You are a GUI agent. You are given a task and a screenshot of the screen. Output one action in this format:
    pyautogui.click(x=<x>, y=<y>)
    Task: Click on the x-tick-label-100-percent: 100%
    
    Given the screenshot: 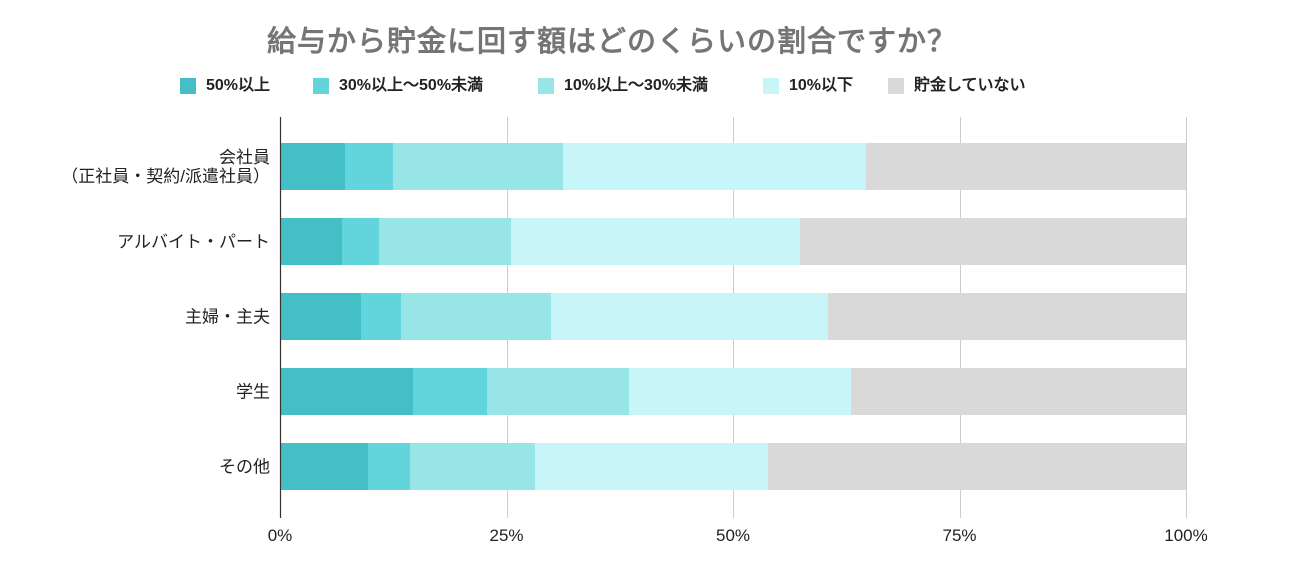 What is the action you would take?
    pyautogui.click(x=1186, y=535)
    